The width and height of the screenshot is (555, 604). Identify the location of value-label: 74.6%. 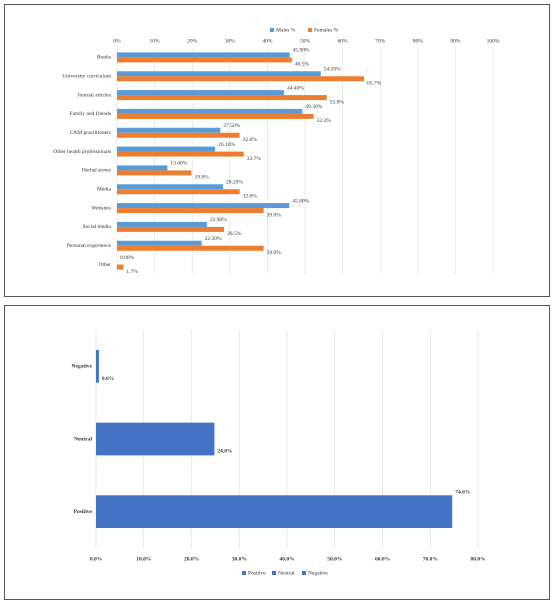
(462, 493).